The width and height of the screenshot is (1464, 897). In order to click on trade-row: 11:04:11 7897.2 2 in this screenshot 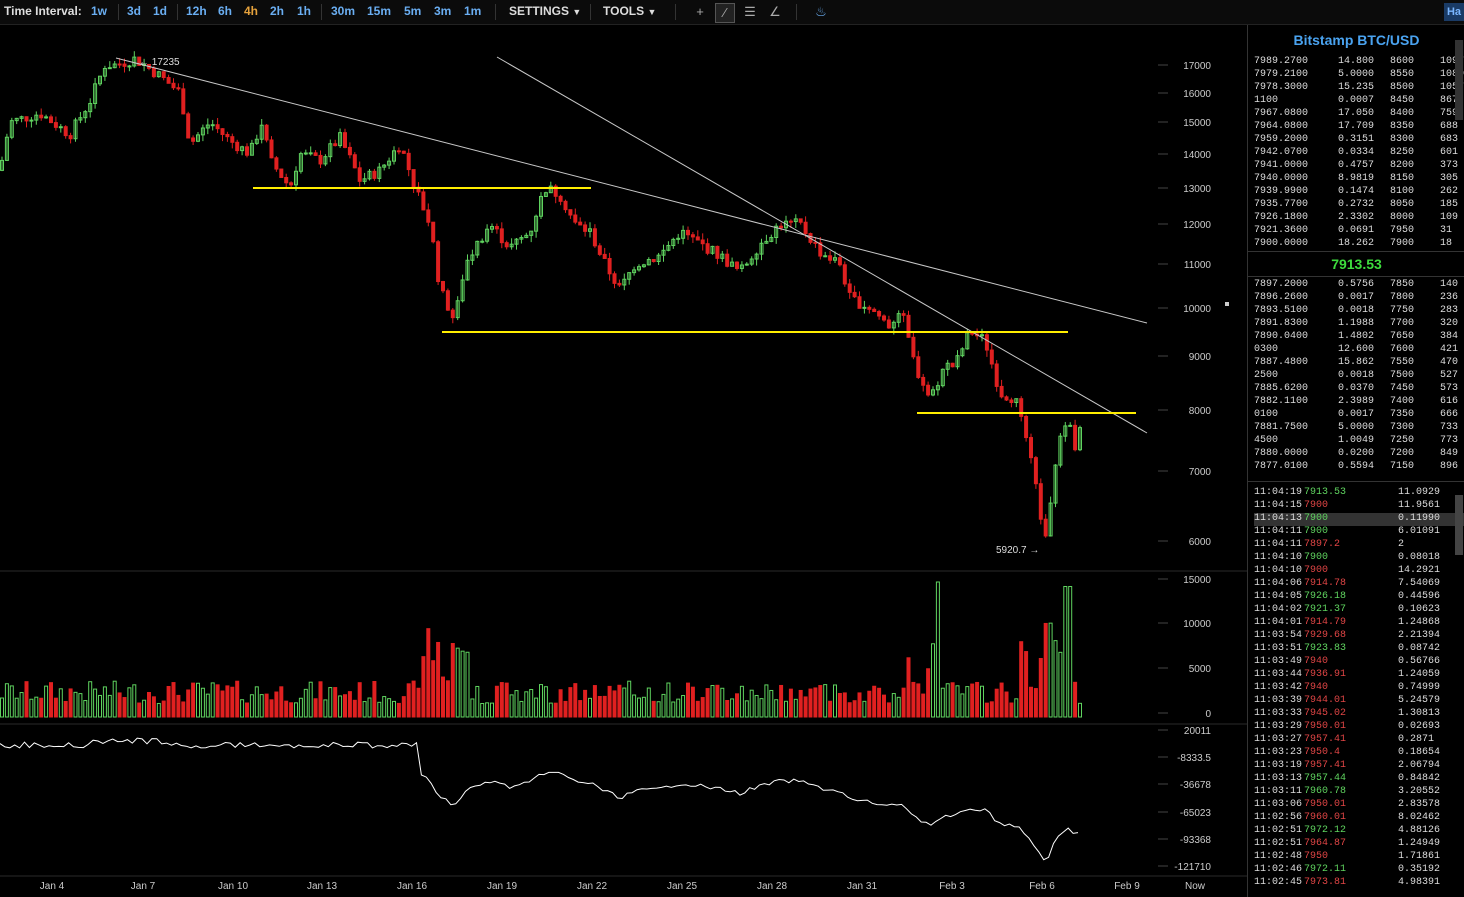, I will do `click(1359, 545)`.